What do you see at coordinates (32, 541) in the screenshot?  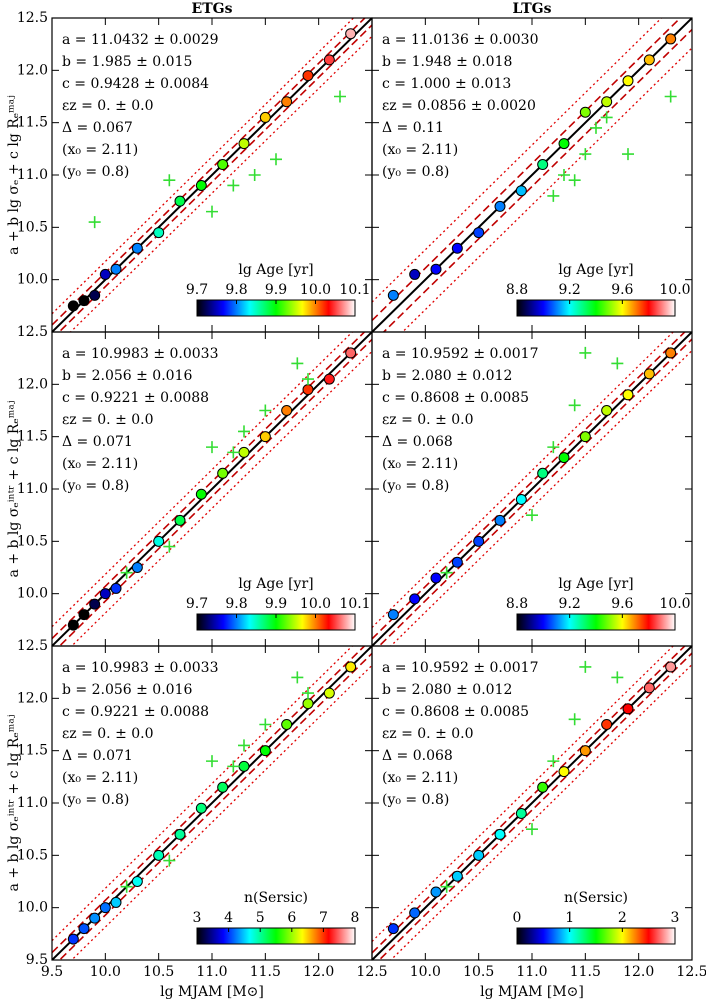 I see `y-tick-label: 10.5` at bounding box center [32, 541].